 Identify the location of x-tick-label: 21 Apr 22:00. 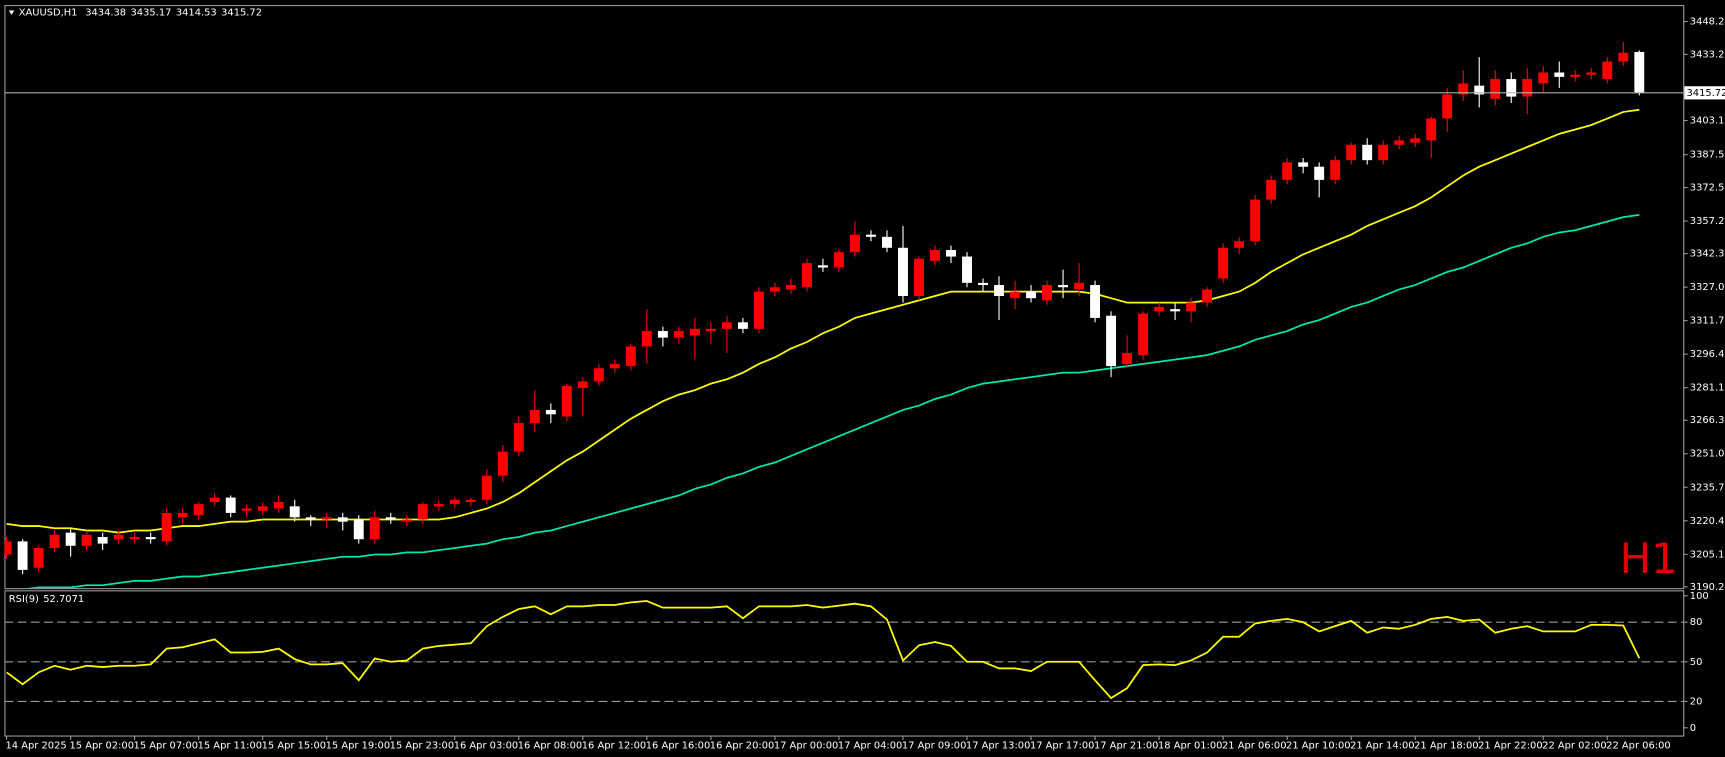
(1510, 745).